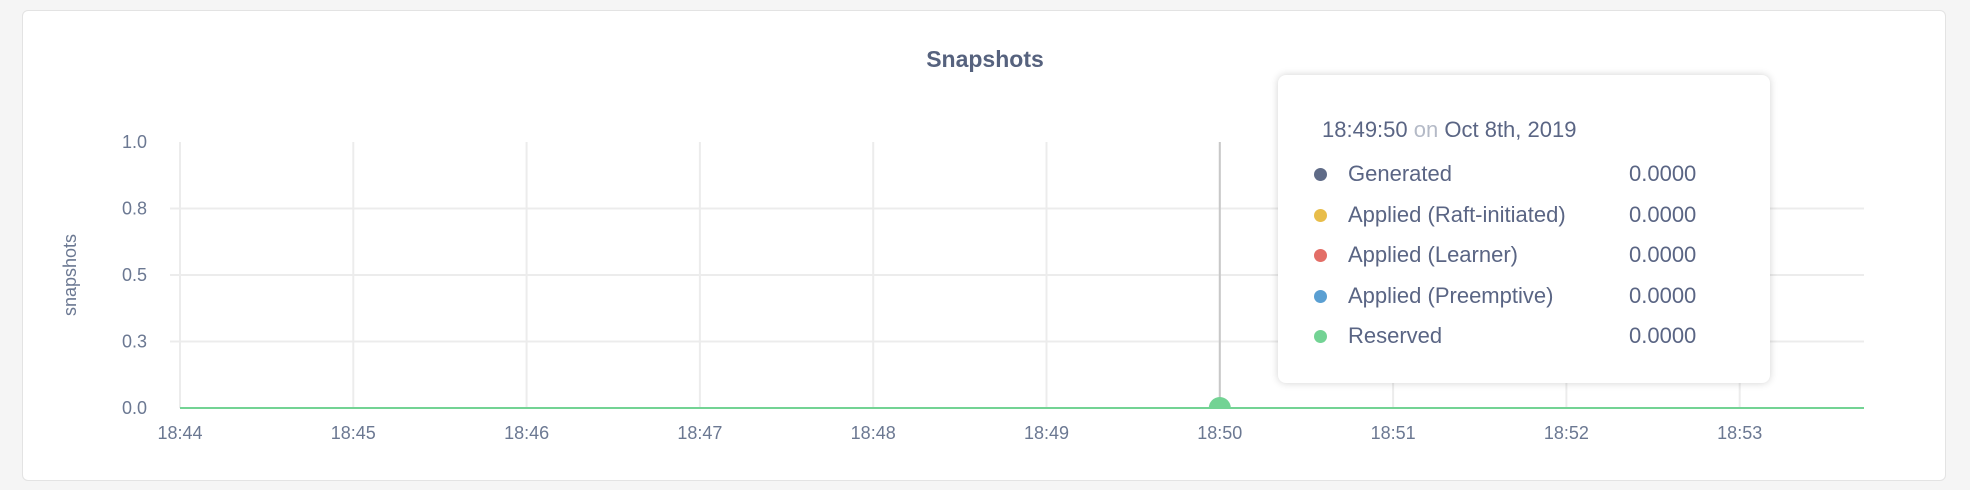 The height and width of the screenshot is (490, 1970). I want to click on y-tick-label: 0.8, so click(134, 209).